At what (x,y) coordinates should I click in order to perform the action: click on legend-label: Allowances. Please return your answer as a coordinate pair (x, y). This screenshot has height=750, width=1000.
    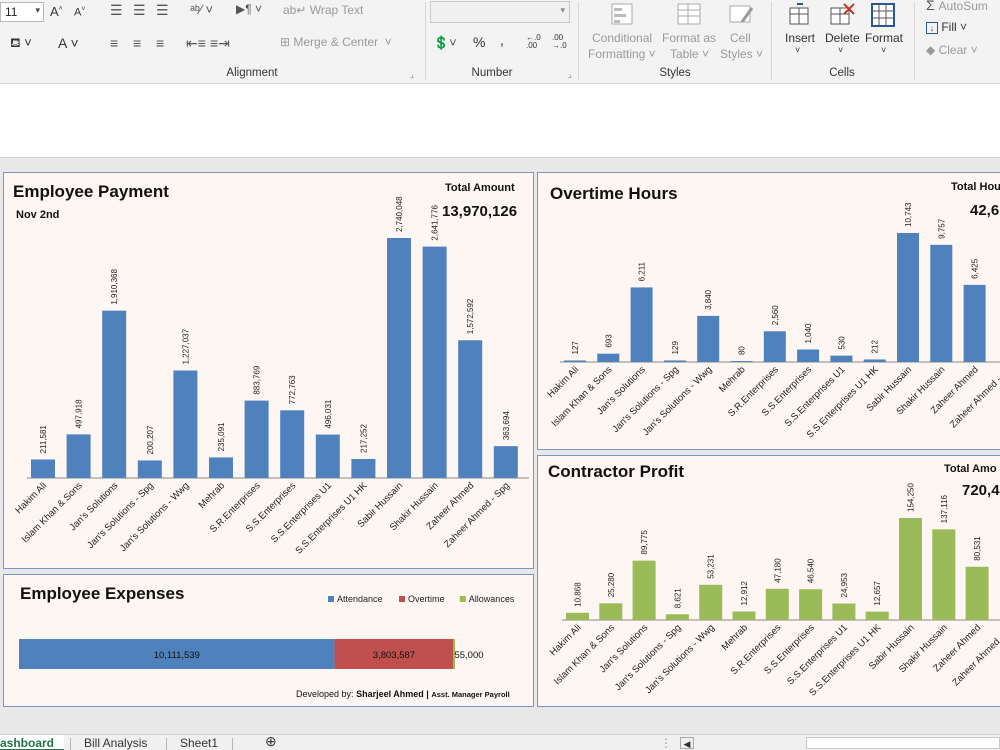
    Looking at the image, I should click on (492, 599).